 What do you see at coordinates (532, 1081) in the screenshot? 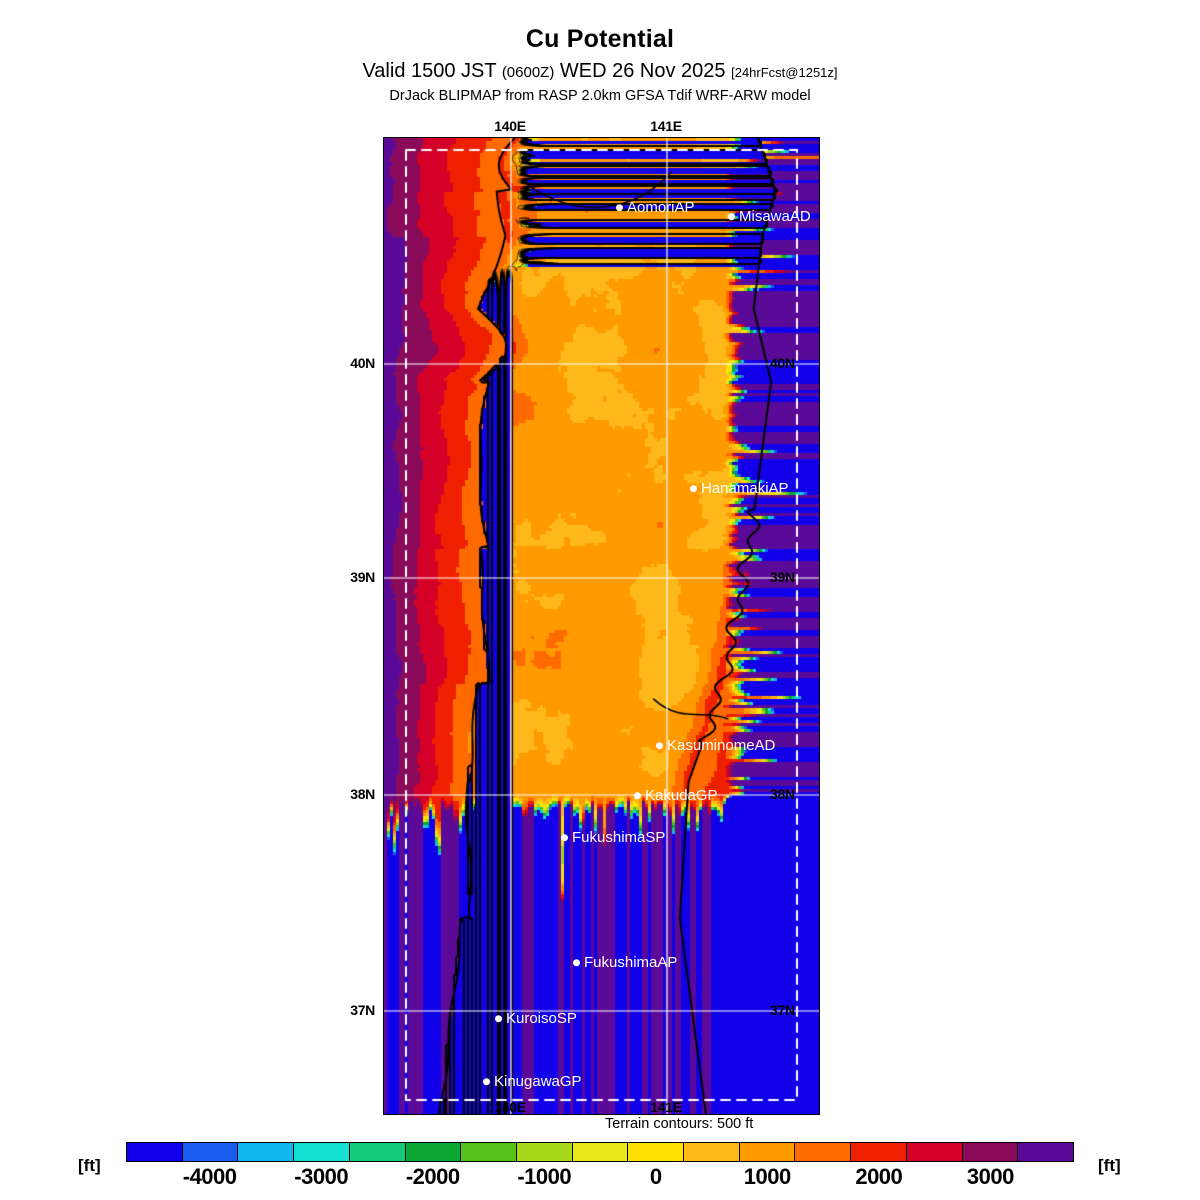
I see `station-marker: KinugawaGP` at bounding box center [532, 1081].